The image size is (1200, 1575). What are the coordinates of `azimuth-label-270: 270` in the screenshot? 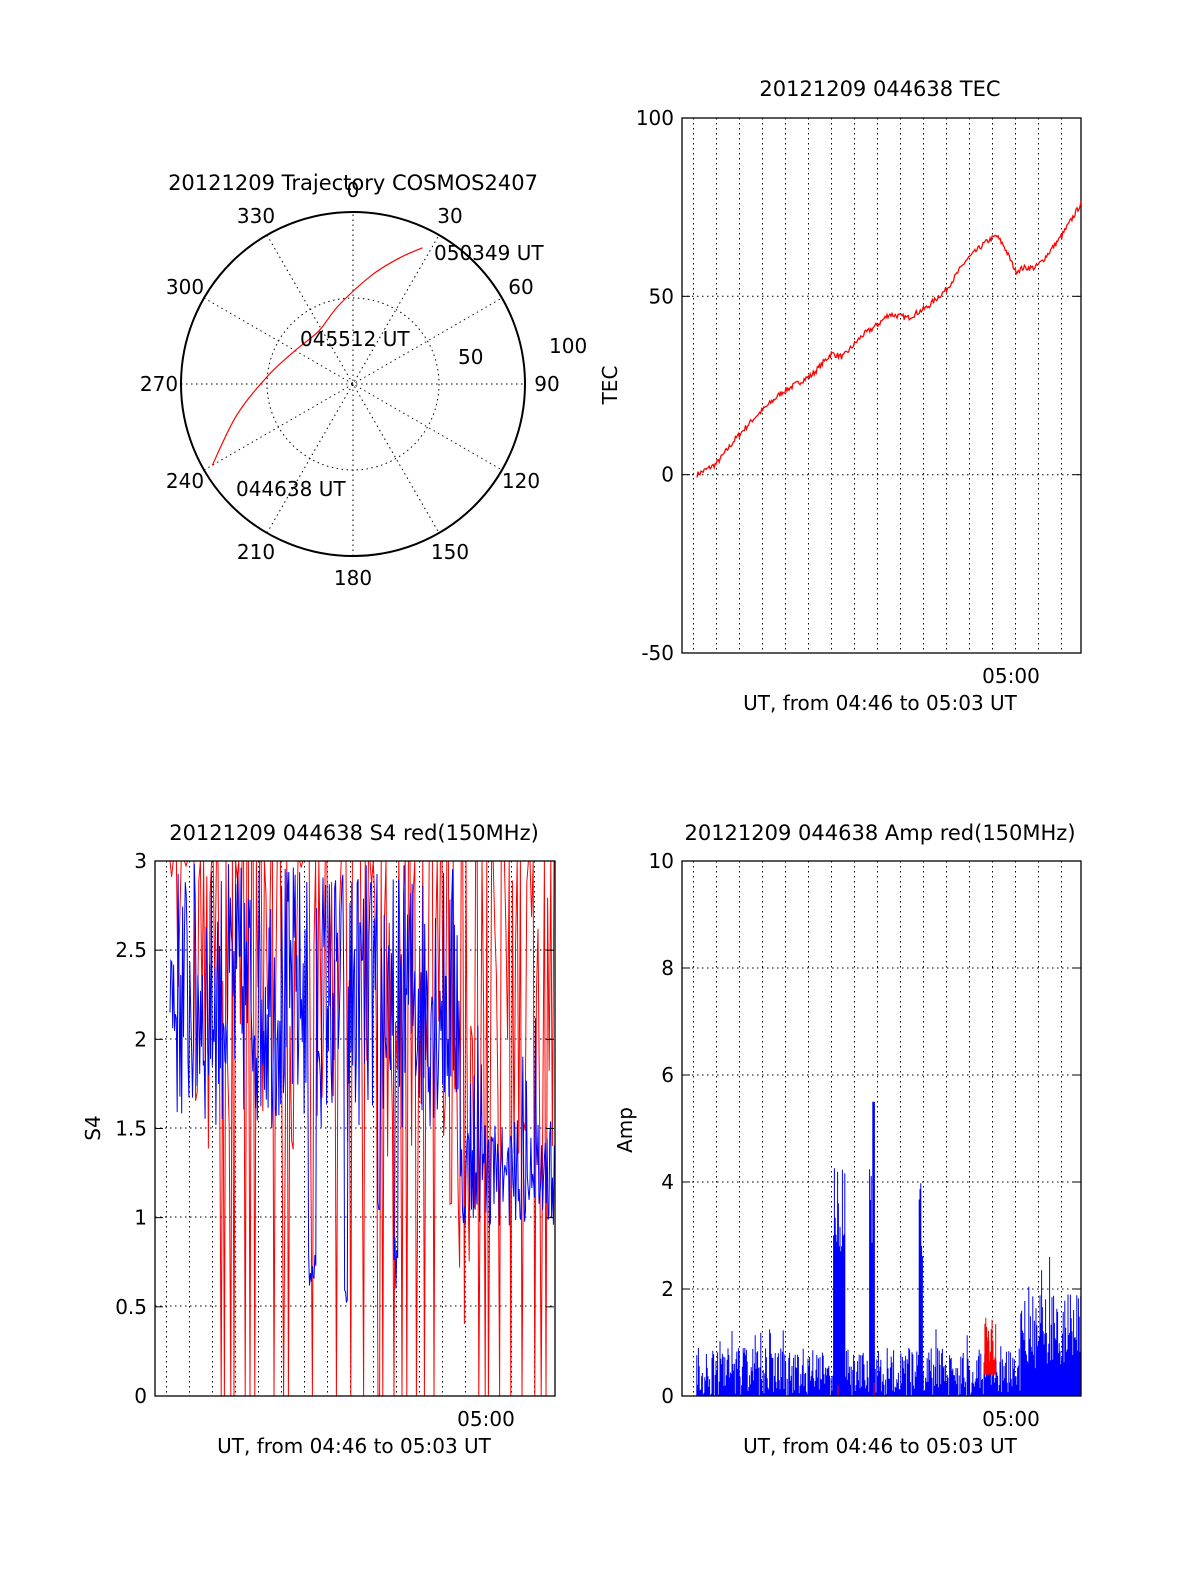 It's located at (159, 384).